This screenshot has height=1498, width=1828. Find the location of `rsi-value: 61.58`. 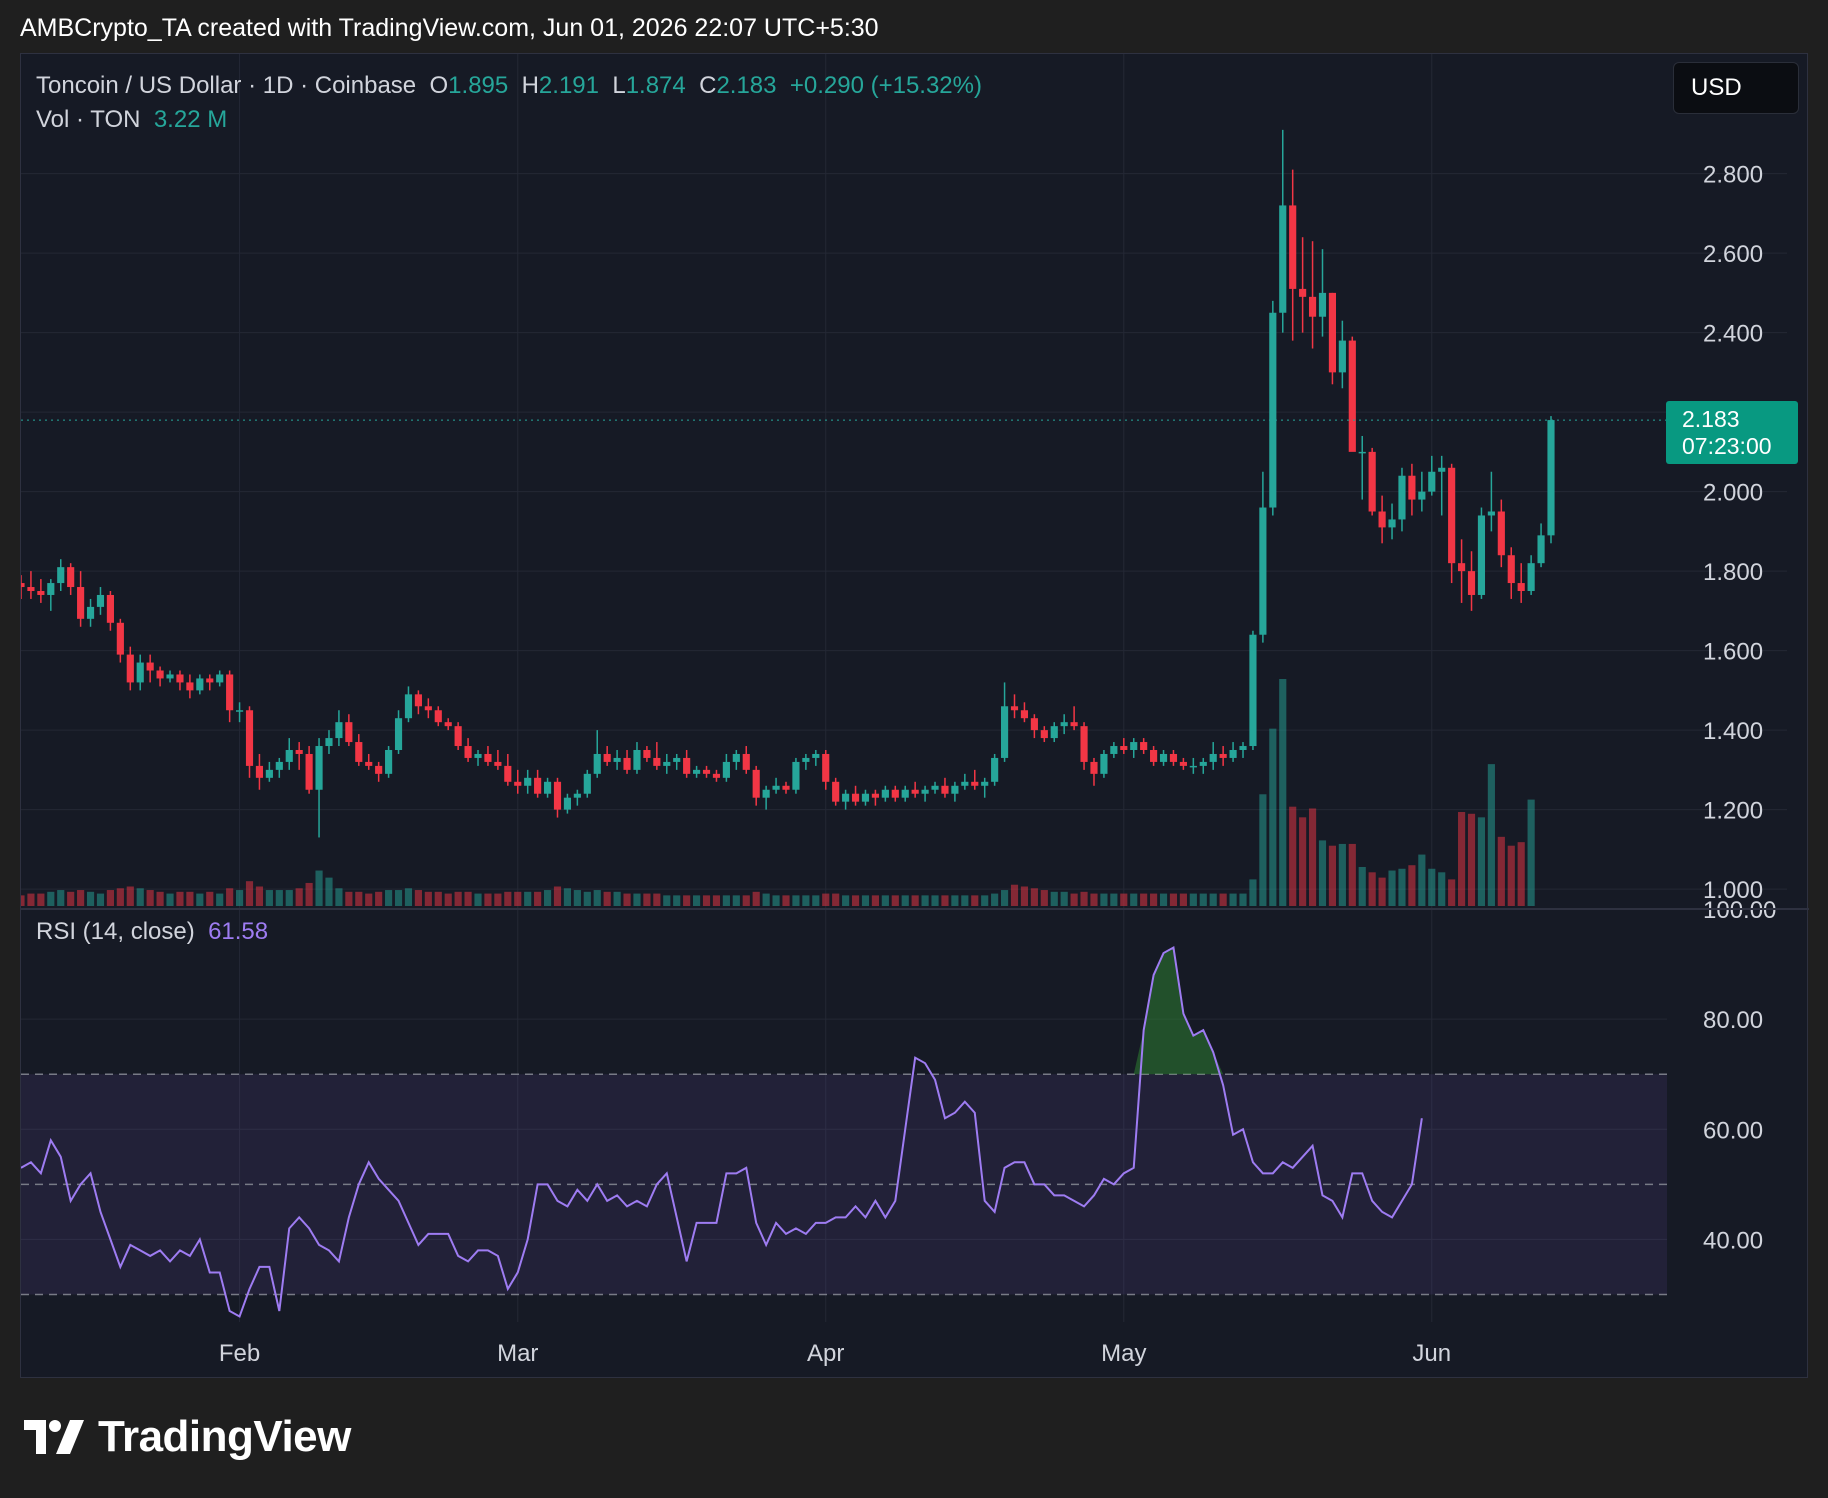

rsi-value: 61.58 is located at coordinates (238, 931).